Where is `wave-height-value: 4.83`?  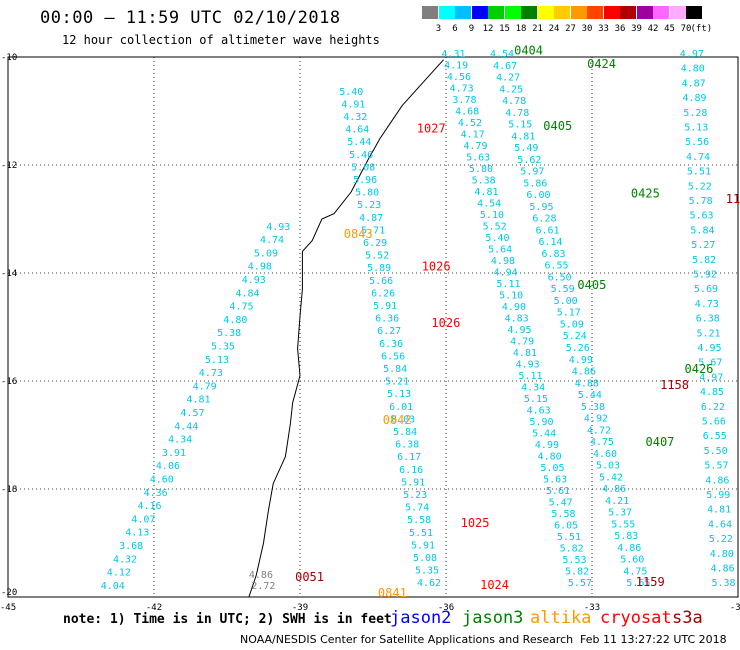 wave-height-value: 4.83 is located at coordinates (517, 319).